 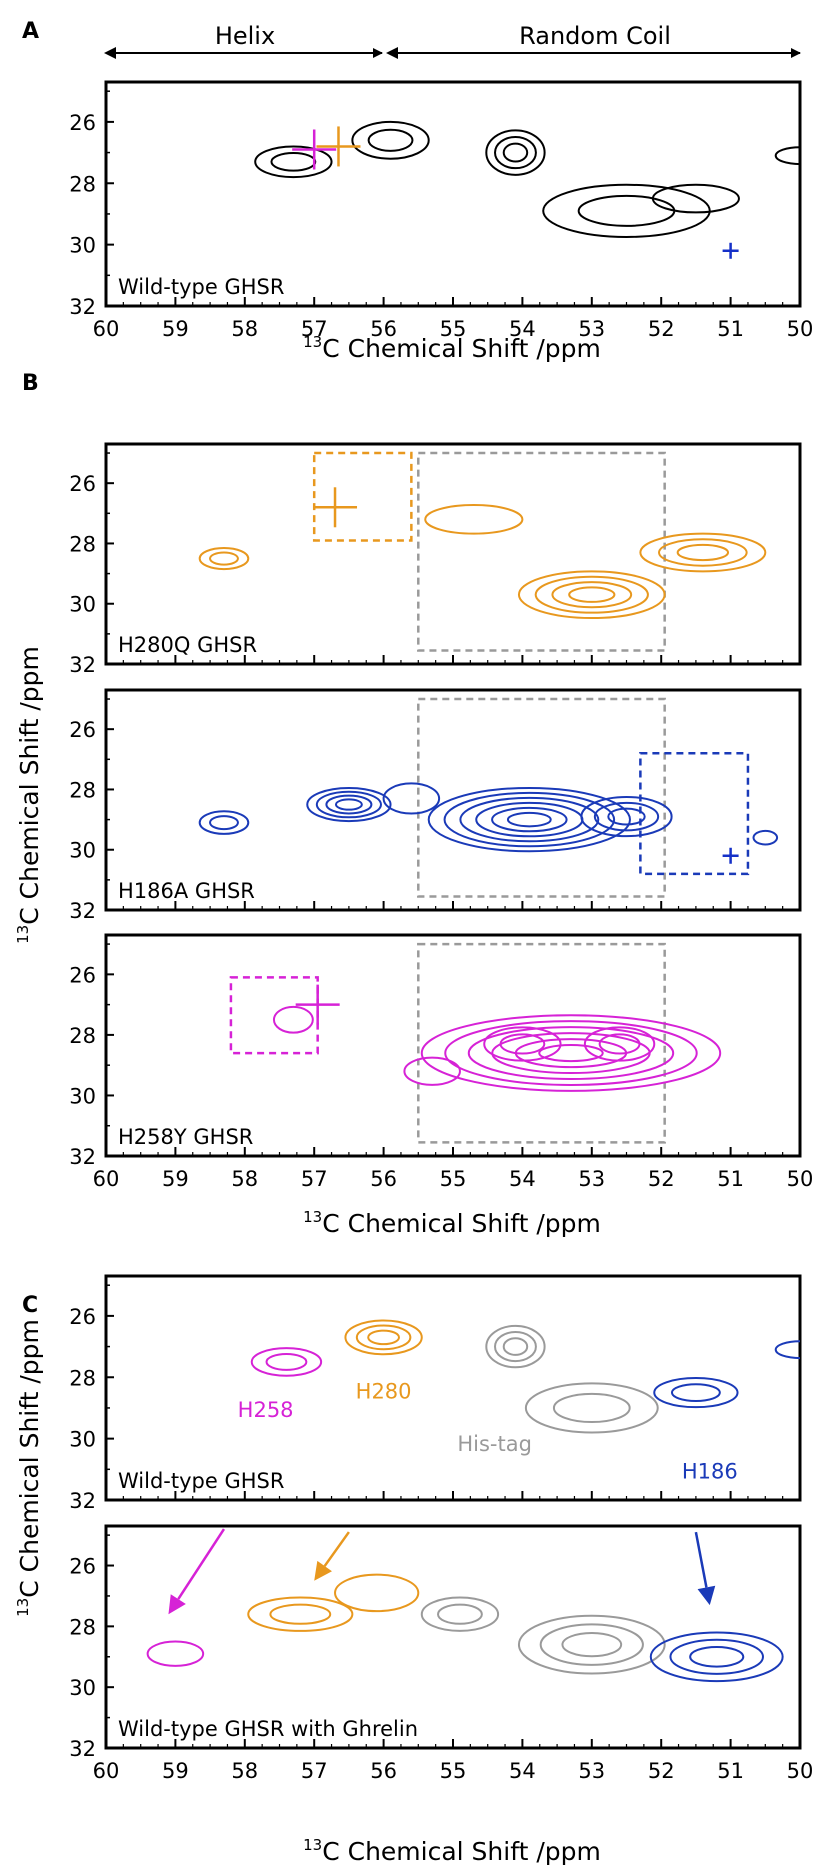 What do you see at coordinates (82, 184) in the screenshot?
I see `y-tick-label-a: 28` at bounding box center [82, 184].